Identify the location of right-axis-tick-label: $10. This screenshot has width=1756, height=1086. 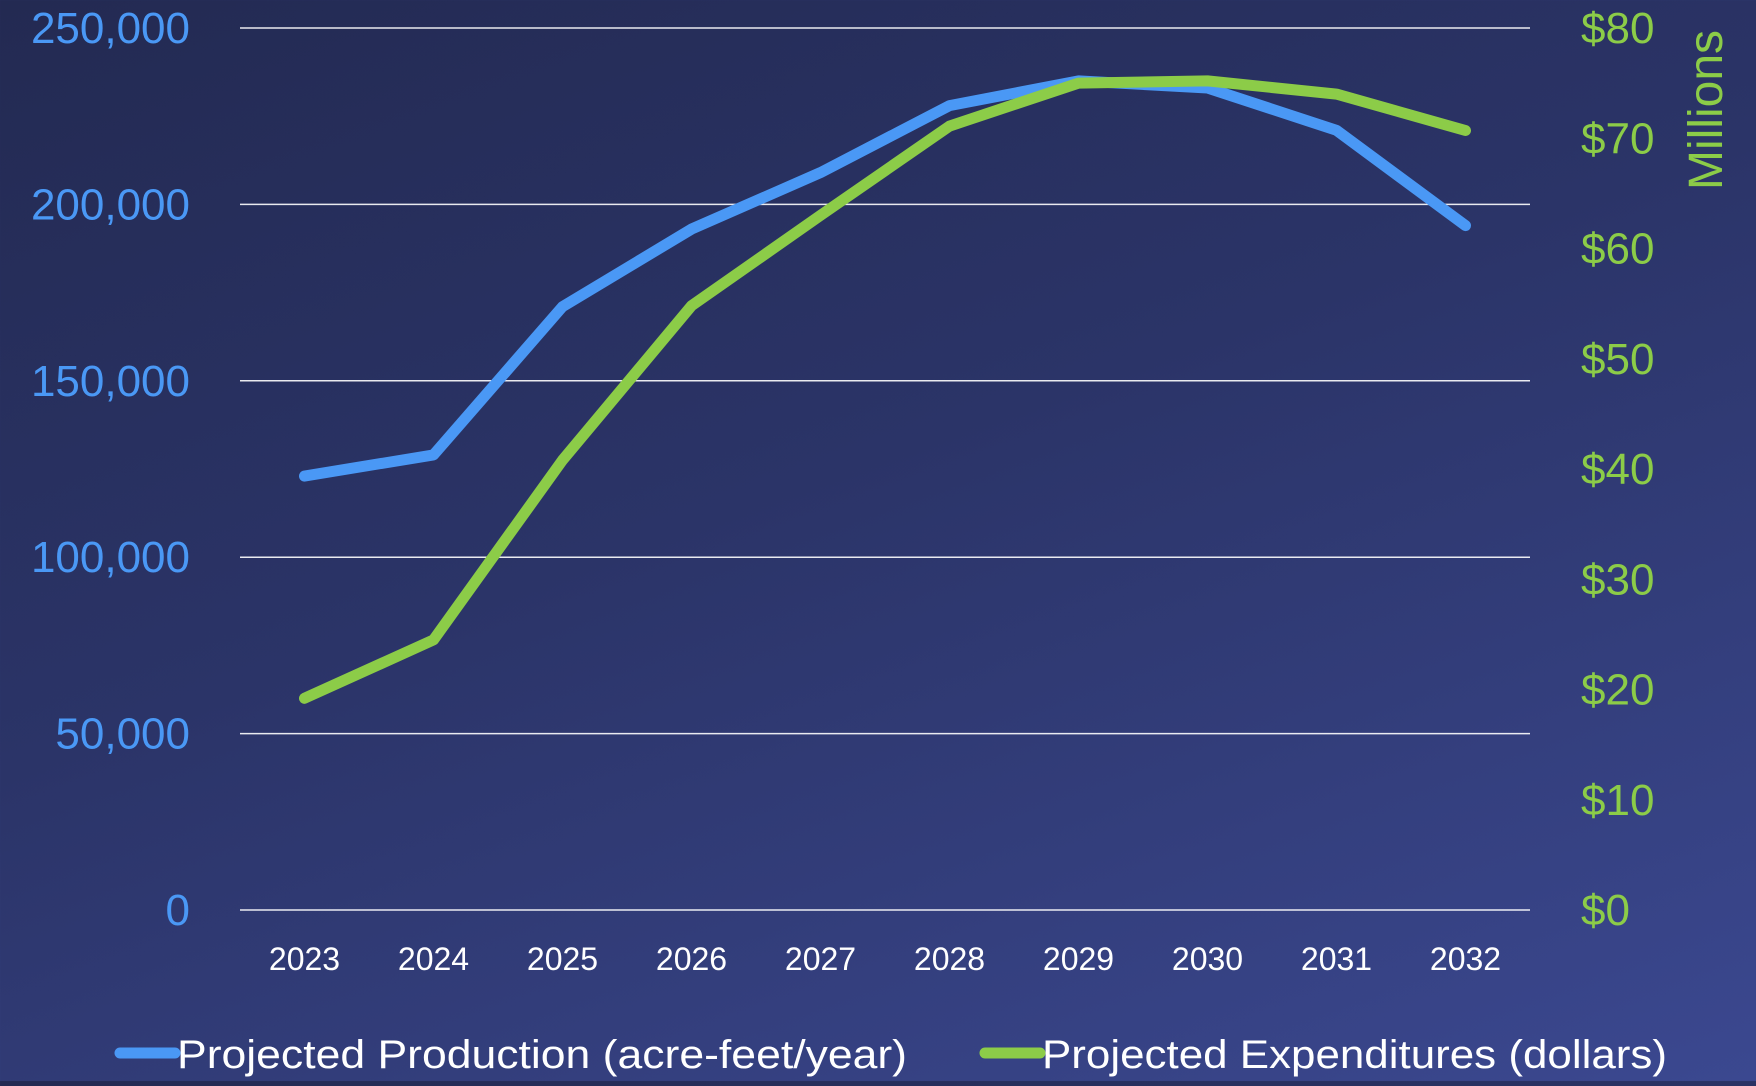
(1617, 800).